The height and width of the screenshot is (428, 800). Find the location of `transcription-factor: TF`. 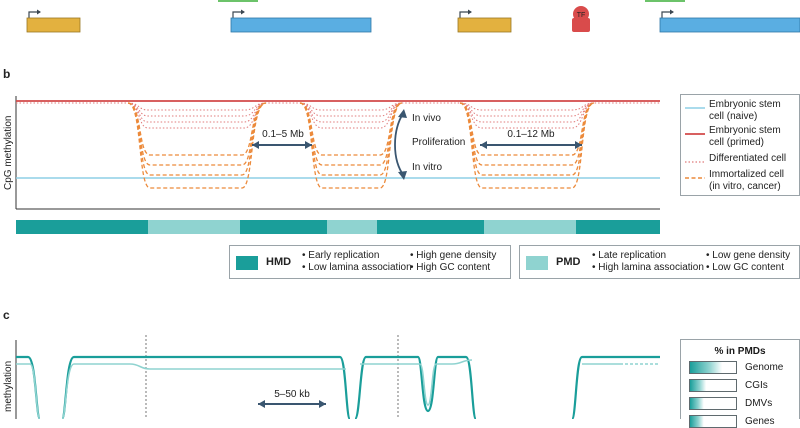

transcription-factor: TF is located at coordinates (581, 19).